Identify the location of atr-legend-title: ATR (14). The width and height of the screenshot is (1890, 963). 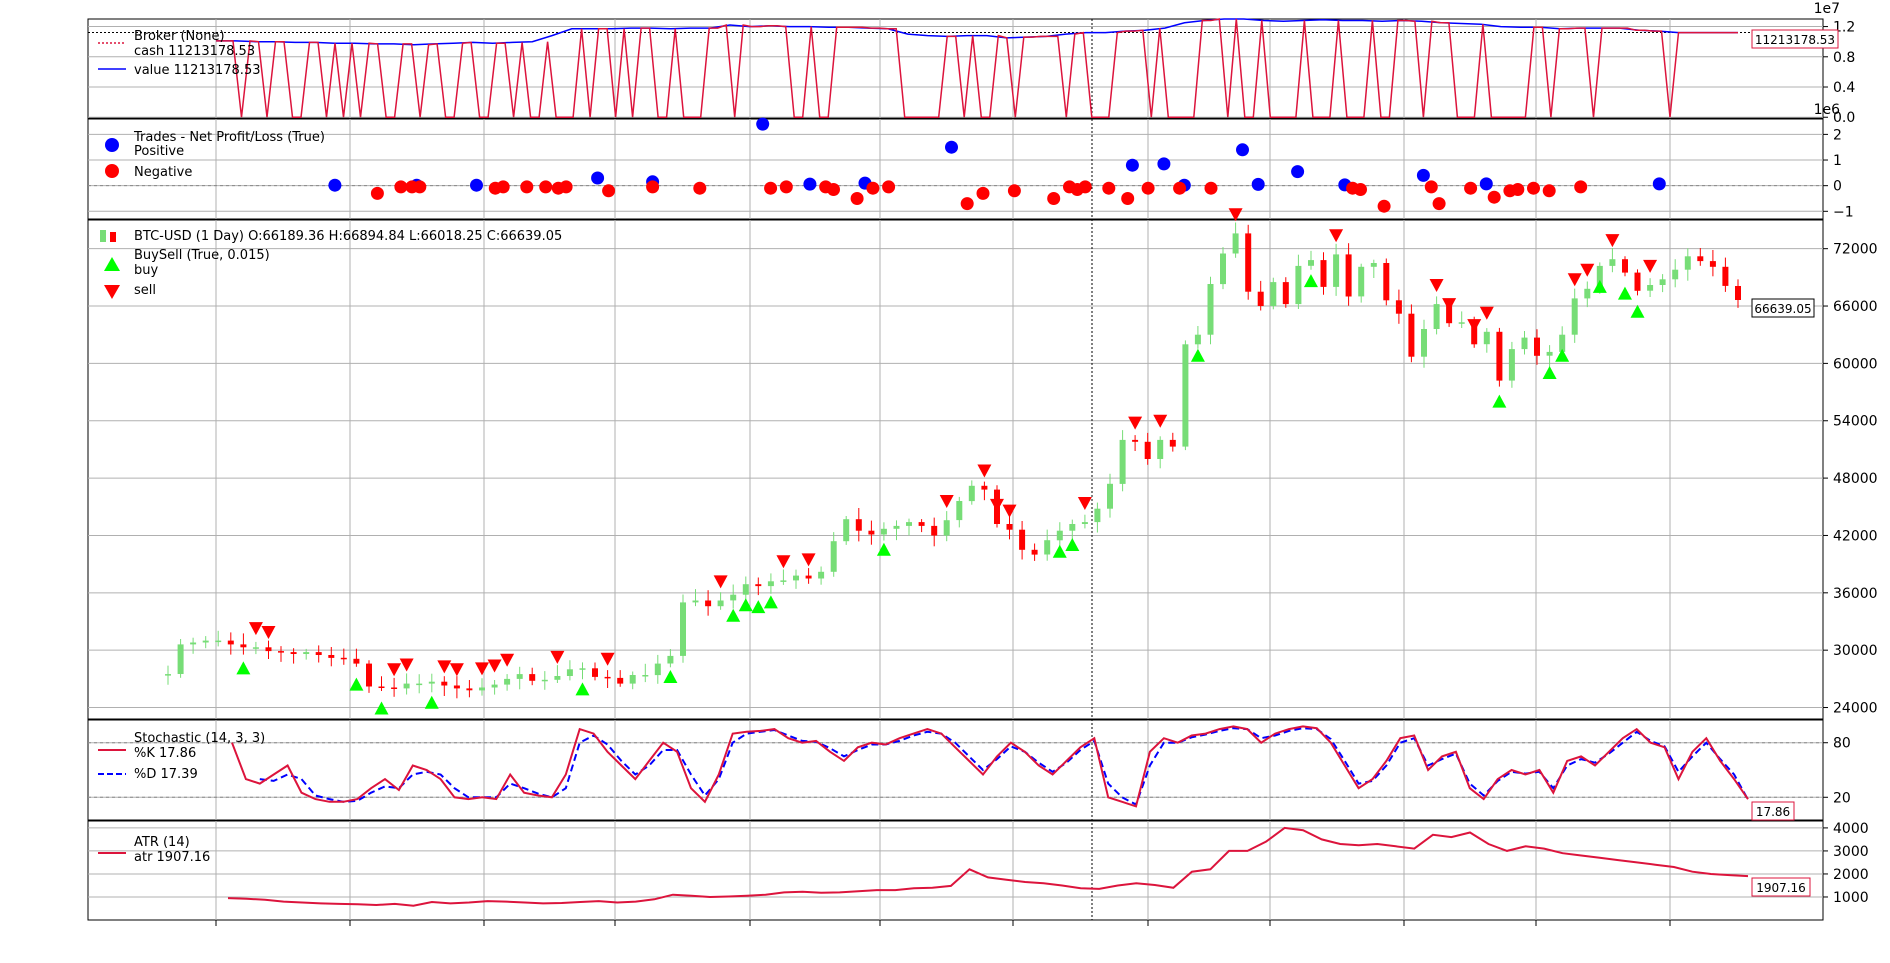
(162, 842).